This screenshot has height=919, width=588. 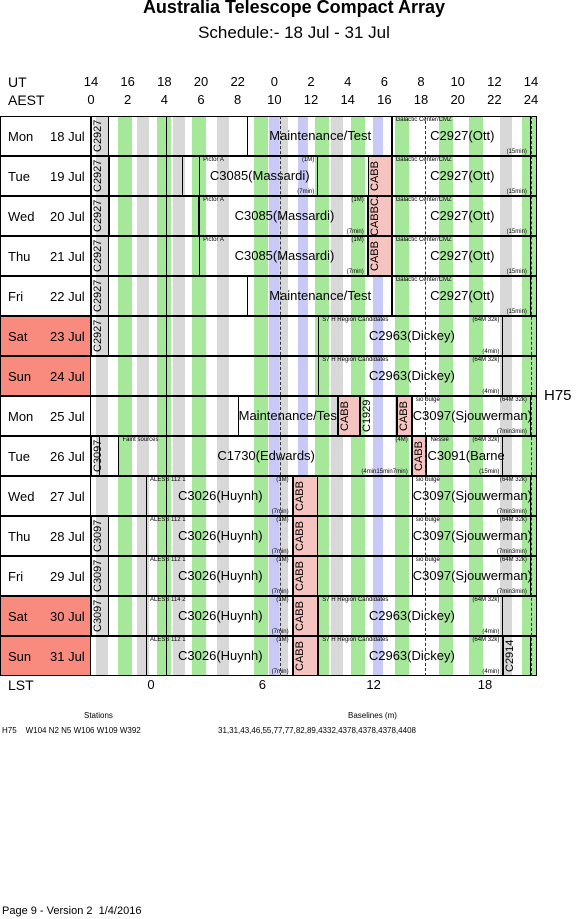 I want to click on block-label: C3097(Sjouwerman), so click(x=472, y=495).